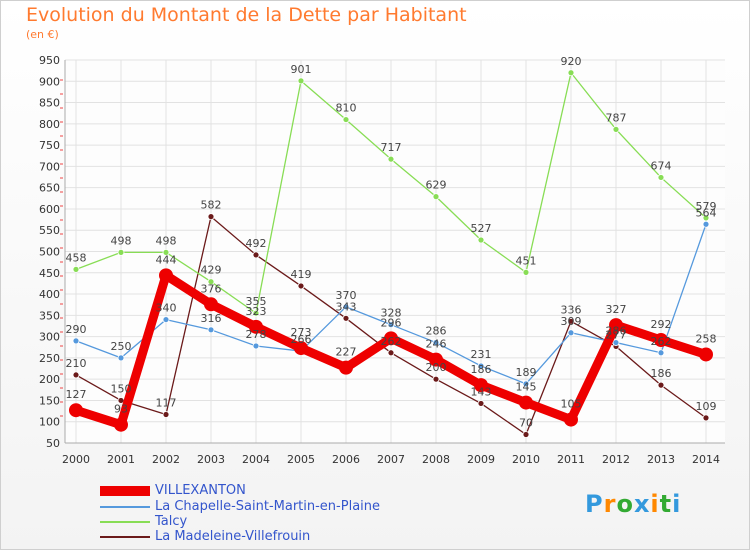  What do you see at coordinates (526, 459) in the screenshot?
I see `x-tick-label: 2010` at bounding box center [526, 459].